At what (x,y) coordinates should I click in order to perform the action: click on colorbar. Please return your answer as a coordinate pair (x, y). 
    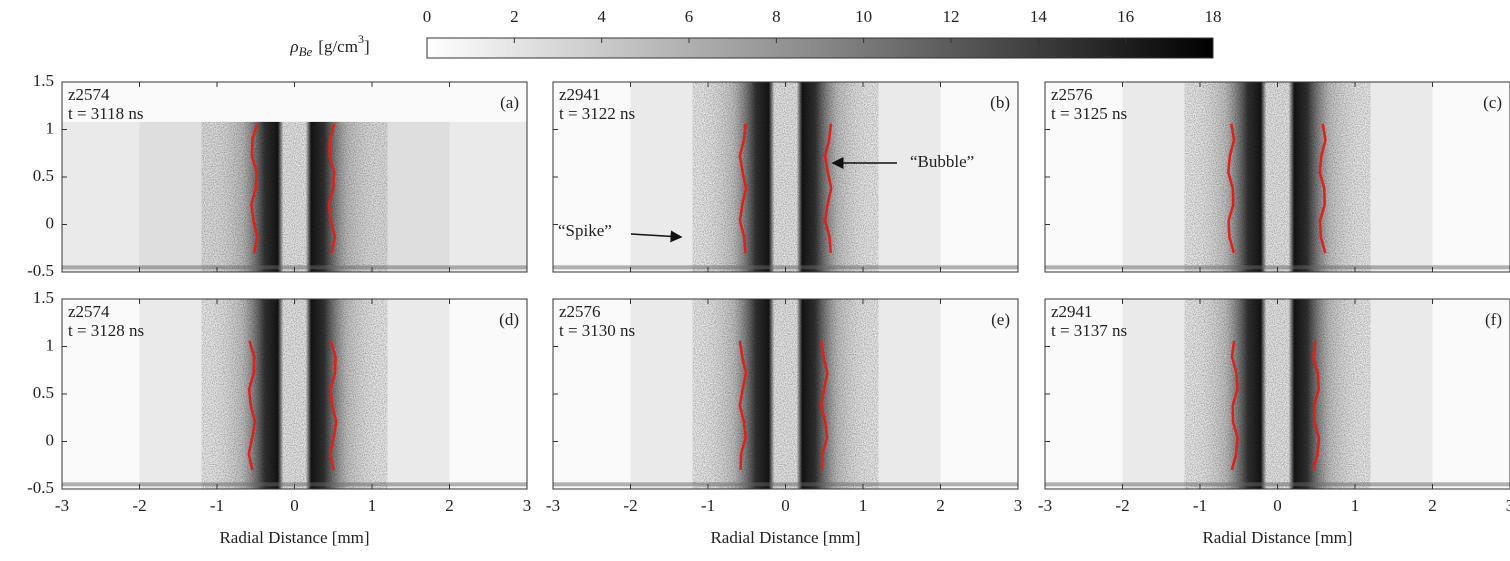
    Looking at the image, I should click on (820, 48).